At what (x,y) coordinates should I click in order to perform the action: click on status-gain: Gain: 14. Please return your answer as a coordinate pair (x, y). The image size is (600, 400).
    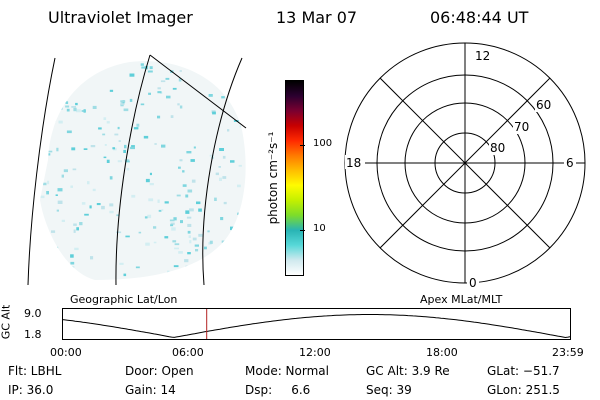
    Looking at the image, I should click on (150, 390).